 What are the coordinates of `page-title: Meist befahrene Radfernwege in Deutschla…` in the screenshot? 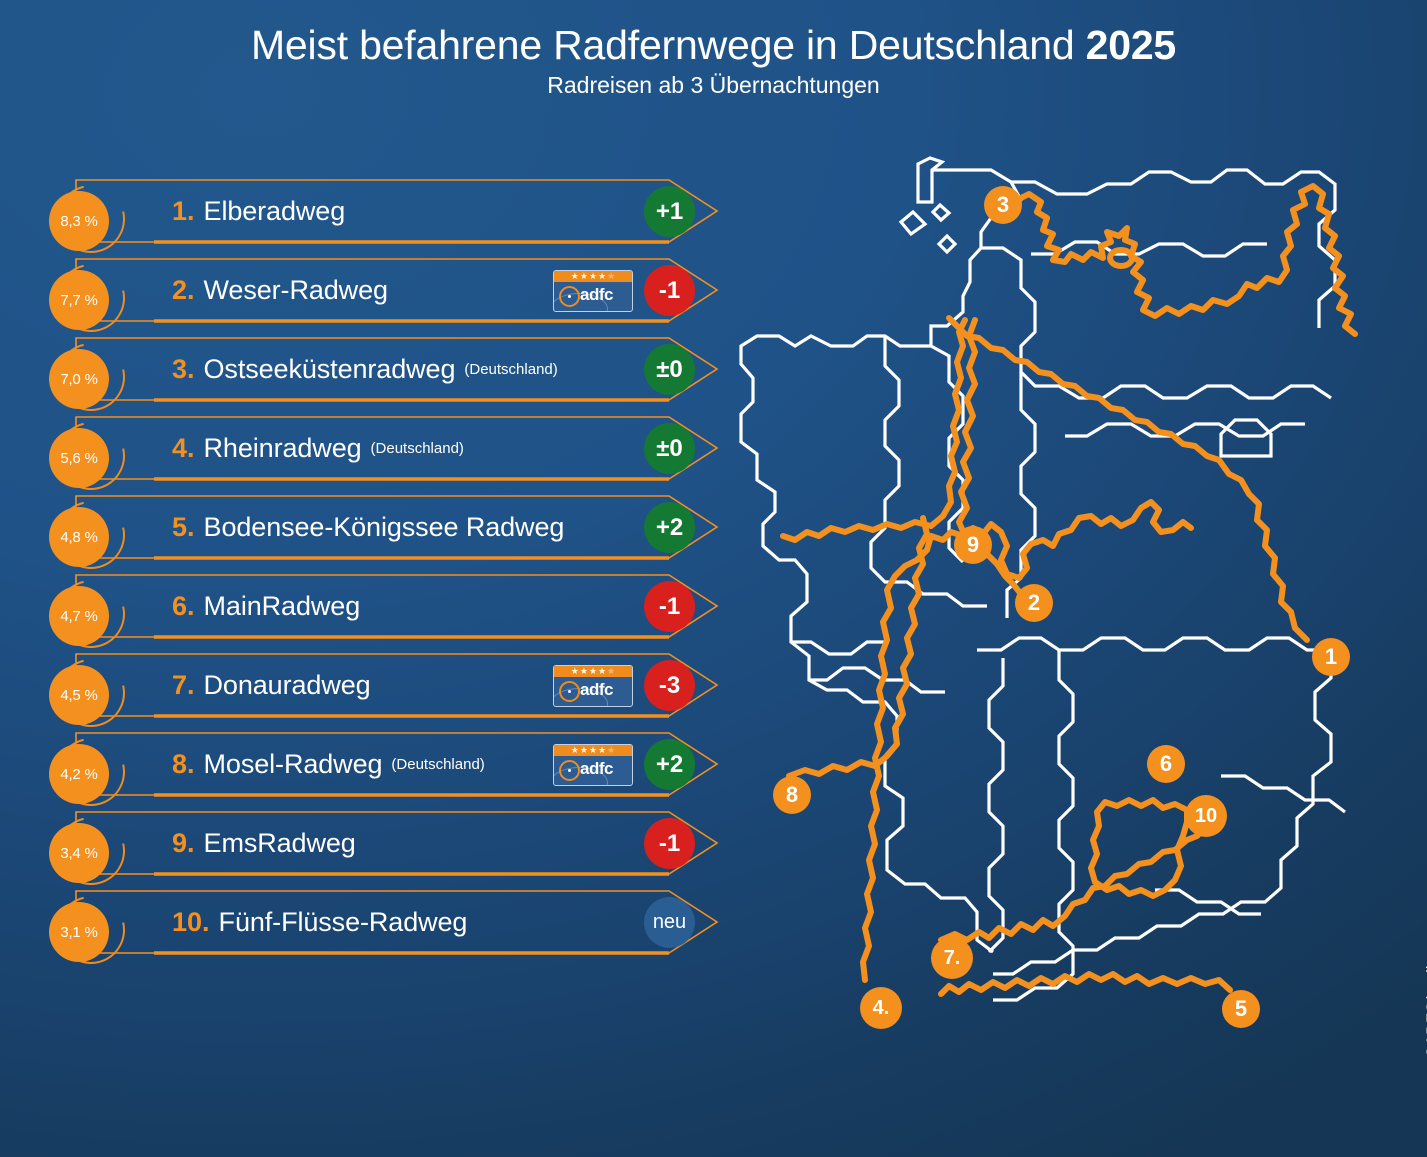 It's located at (713, 34).